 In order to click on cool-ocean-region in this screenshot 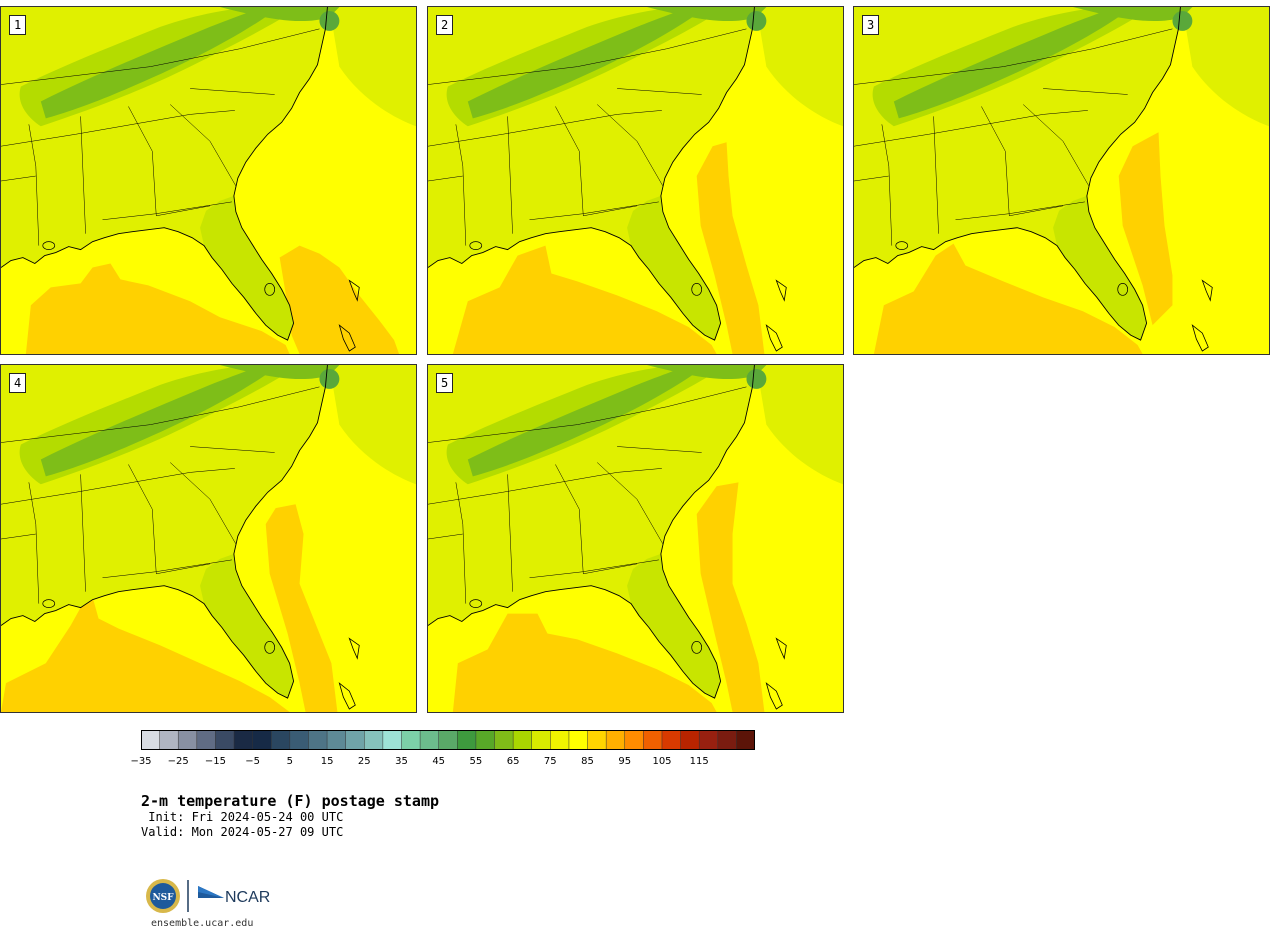, I will do `click(1225, 67)`.